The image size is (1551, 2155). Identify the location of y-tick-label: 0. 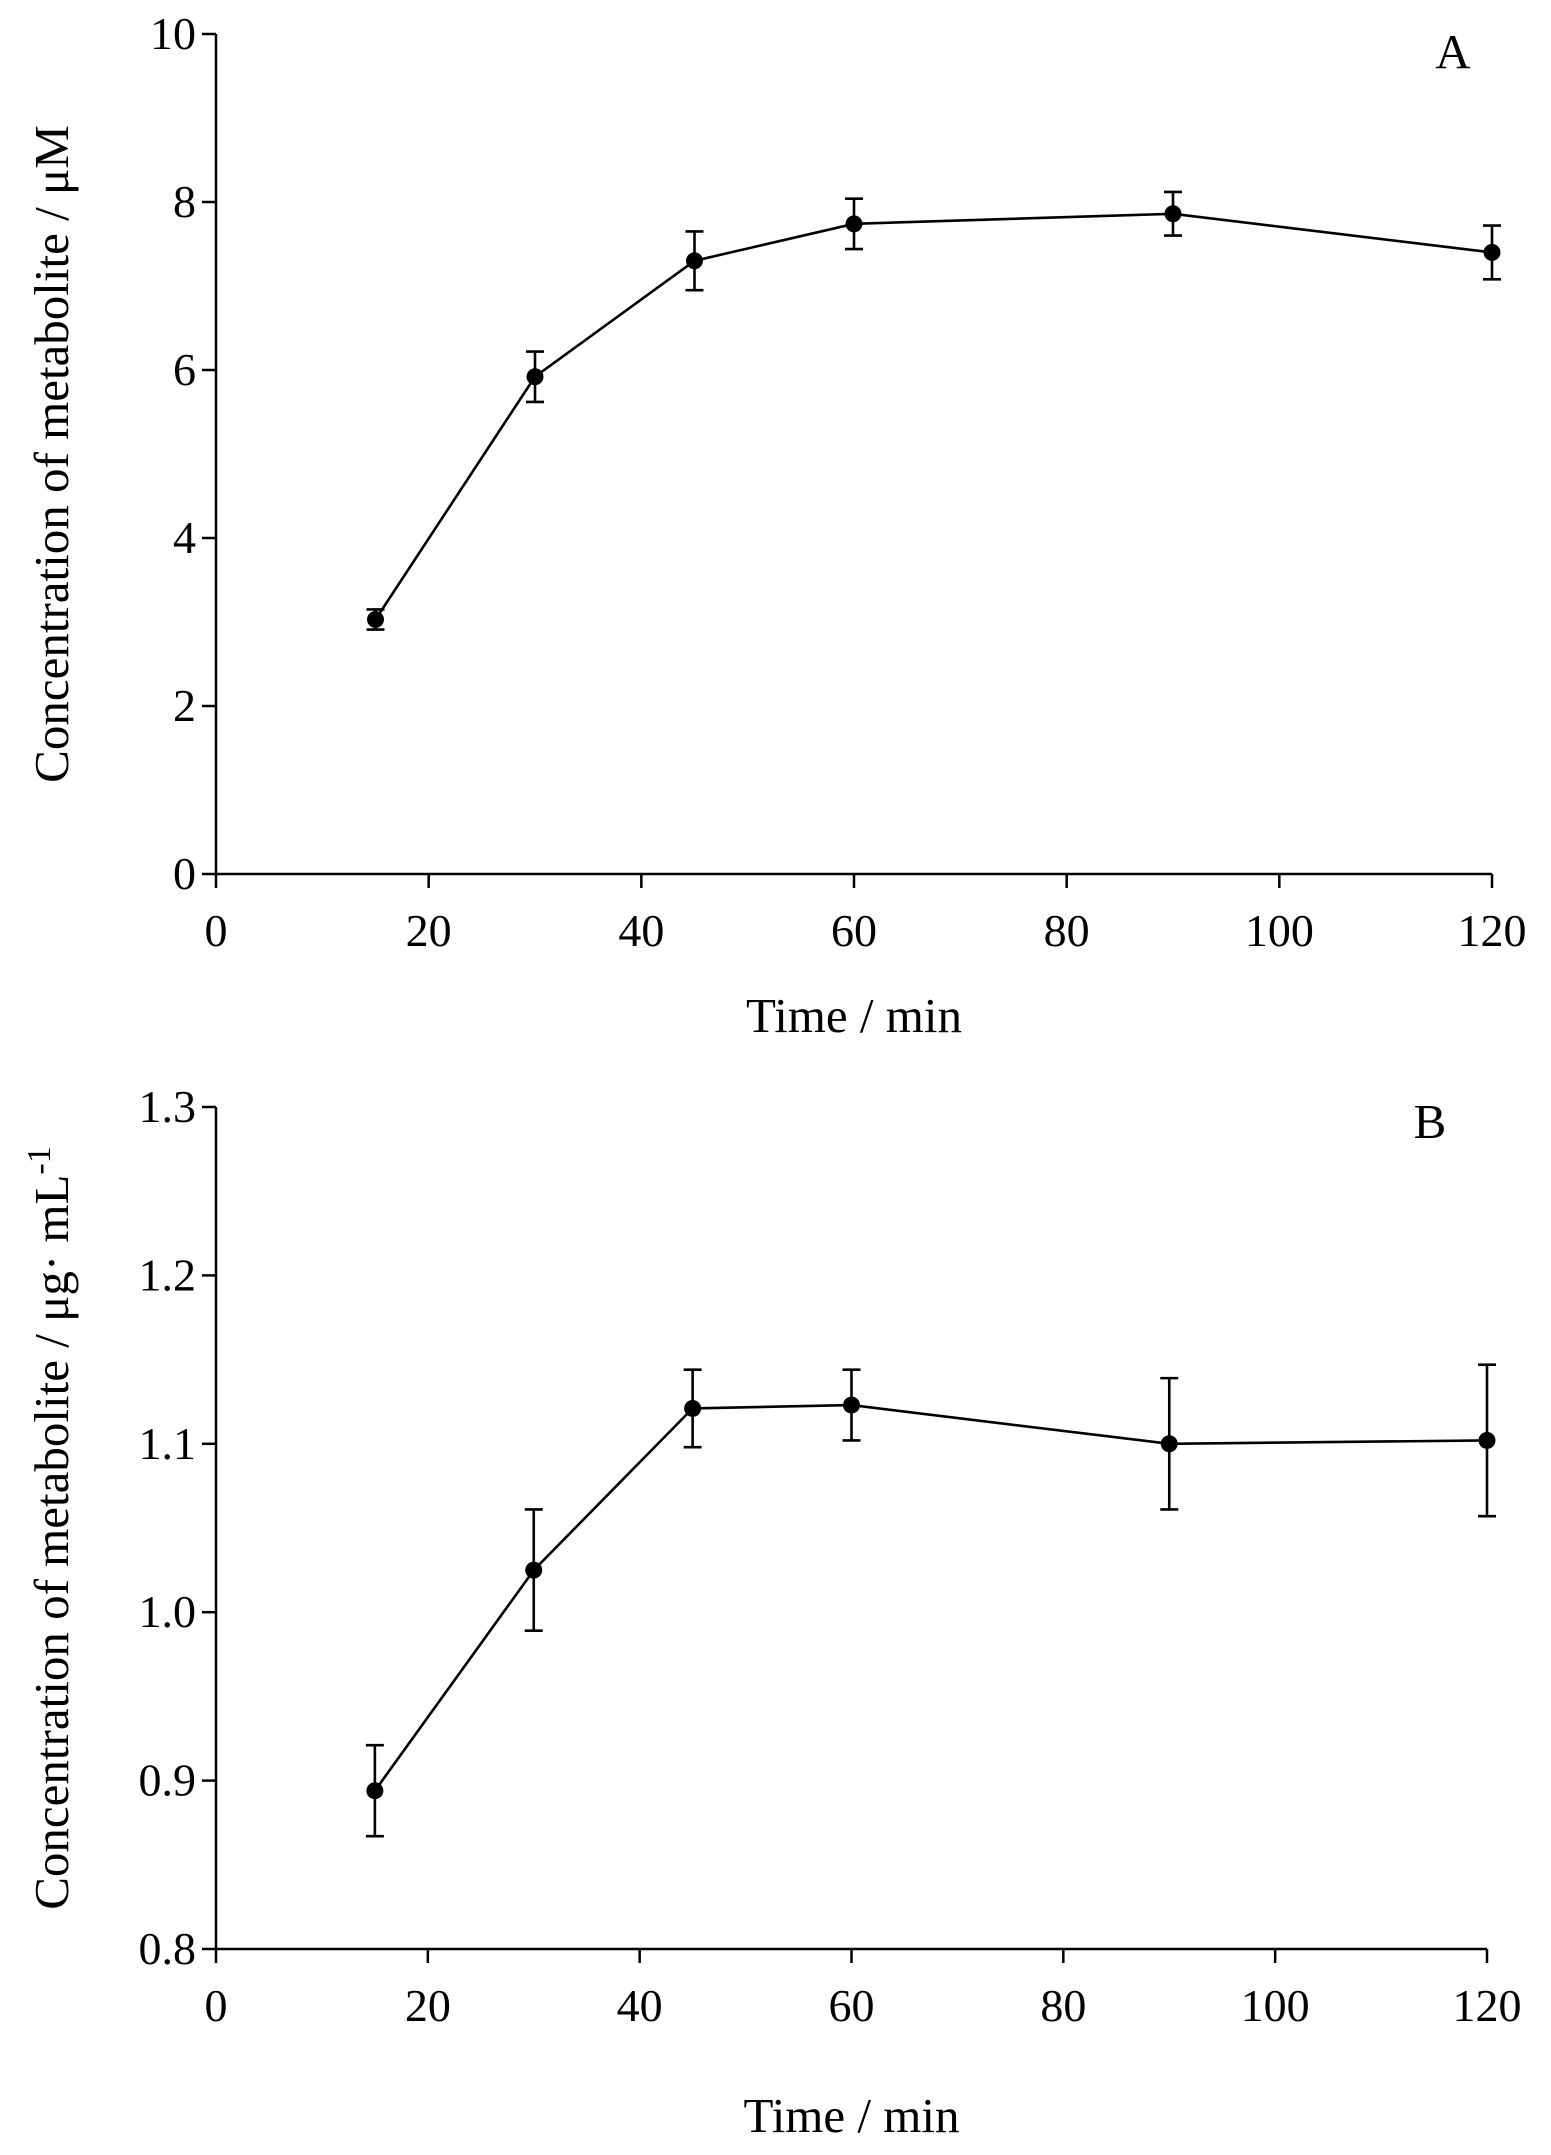
(184, 873).